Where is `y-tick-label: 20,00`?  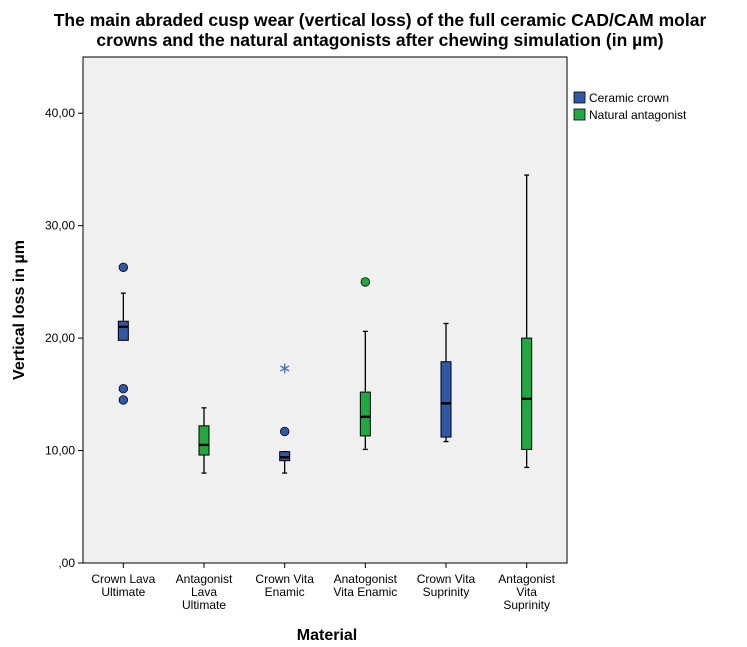 y-tick-label: 20,00 is located at coordinates (60, 338).